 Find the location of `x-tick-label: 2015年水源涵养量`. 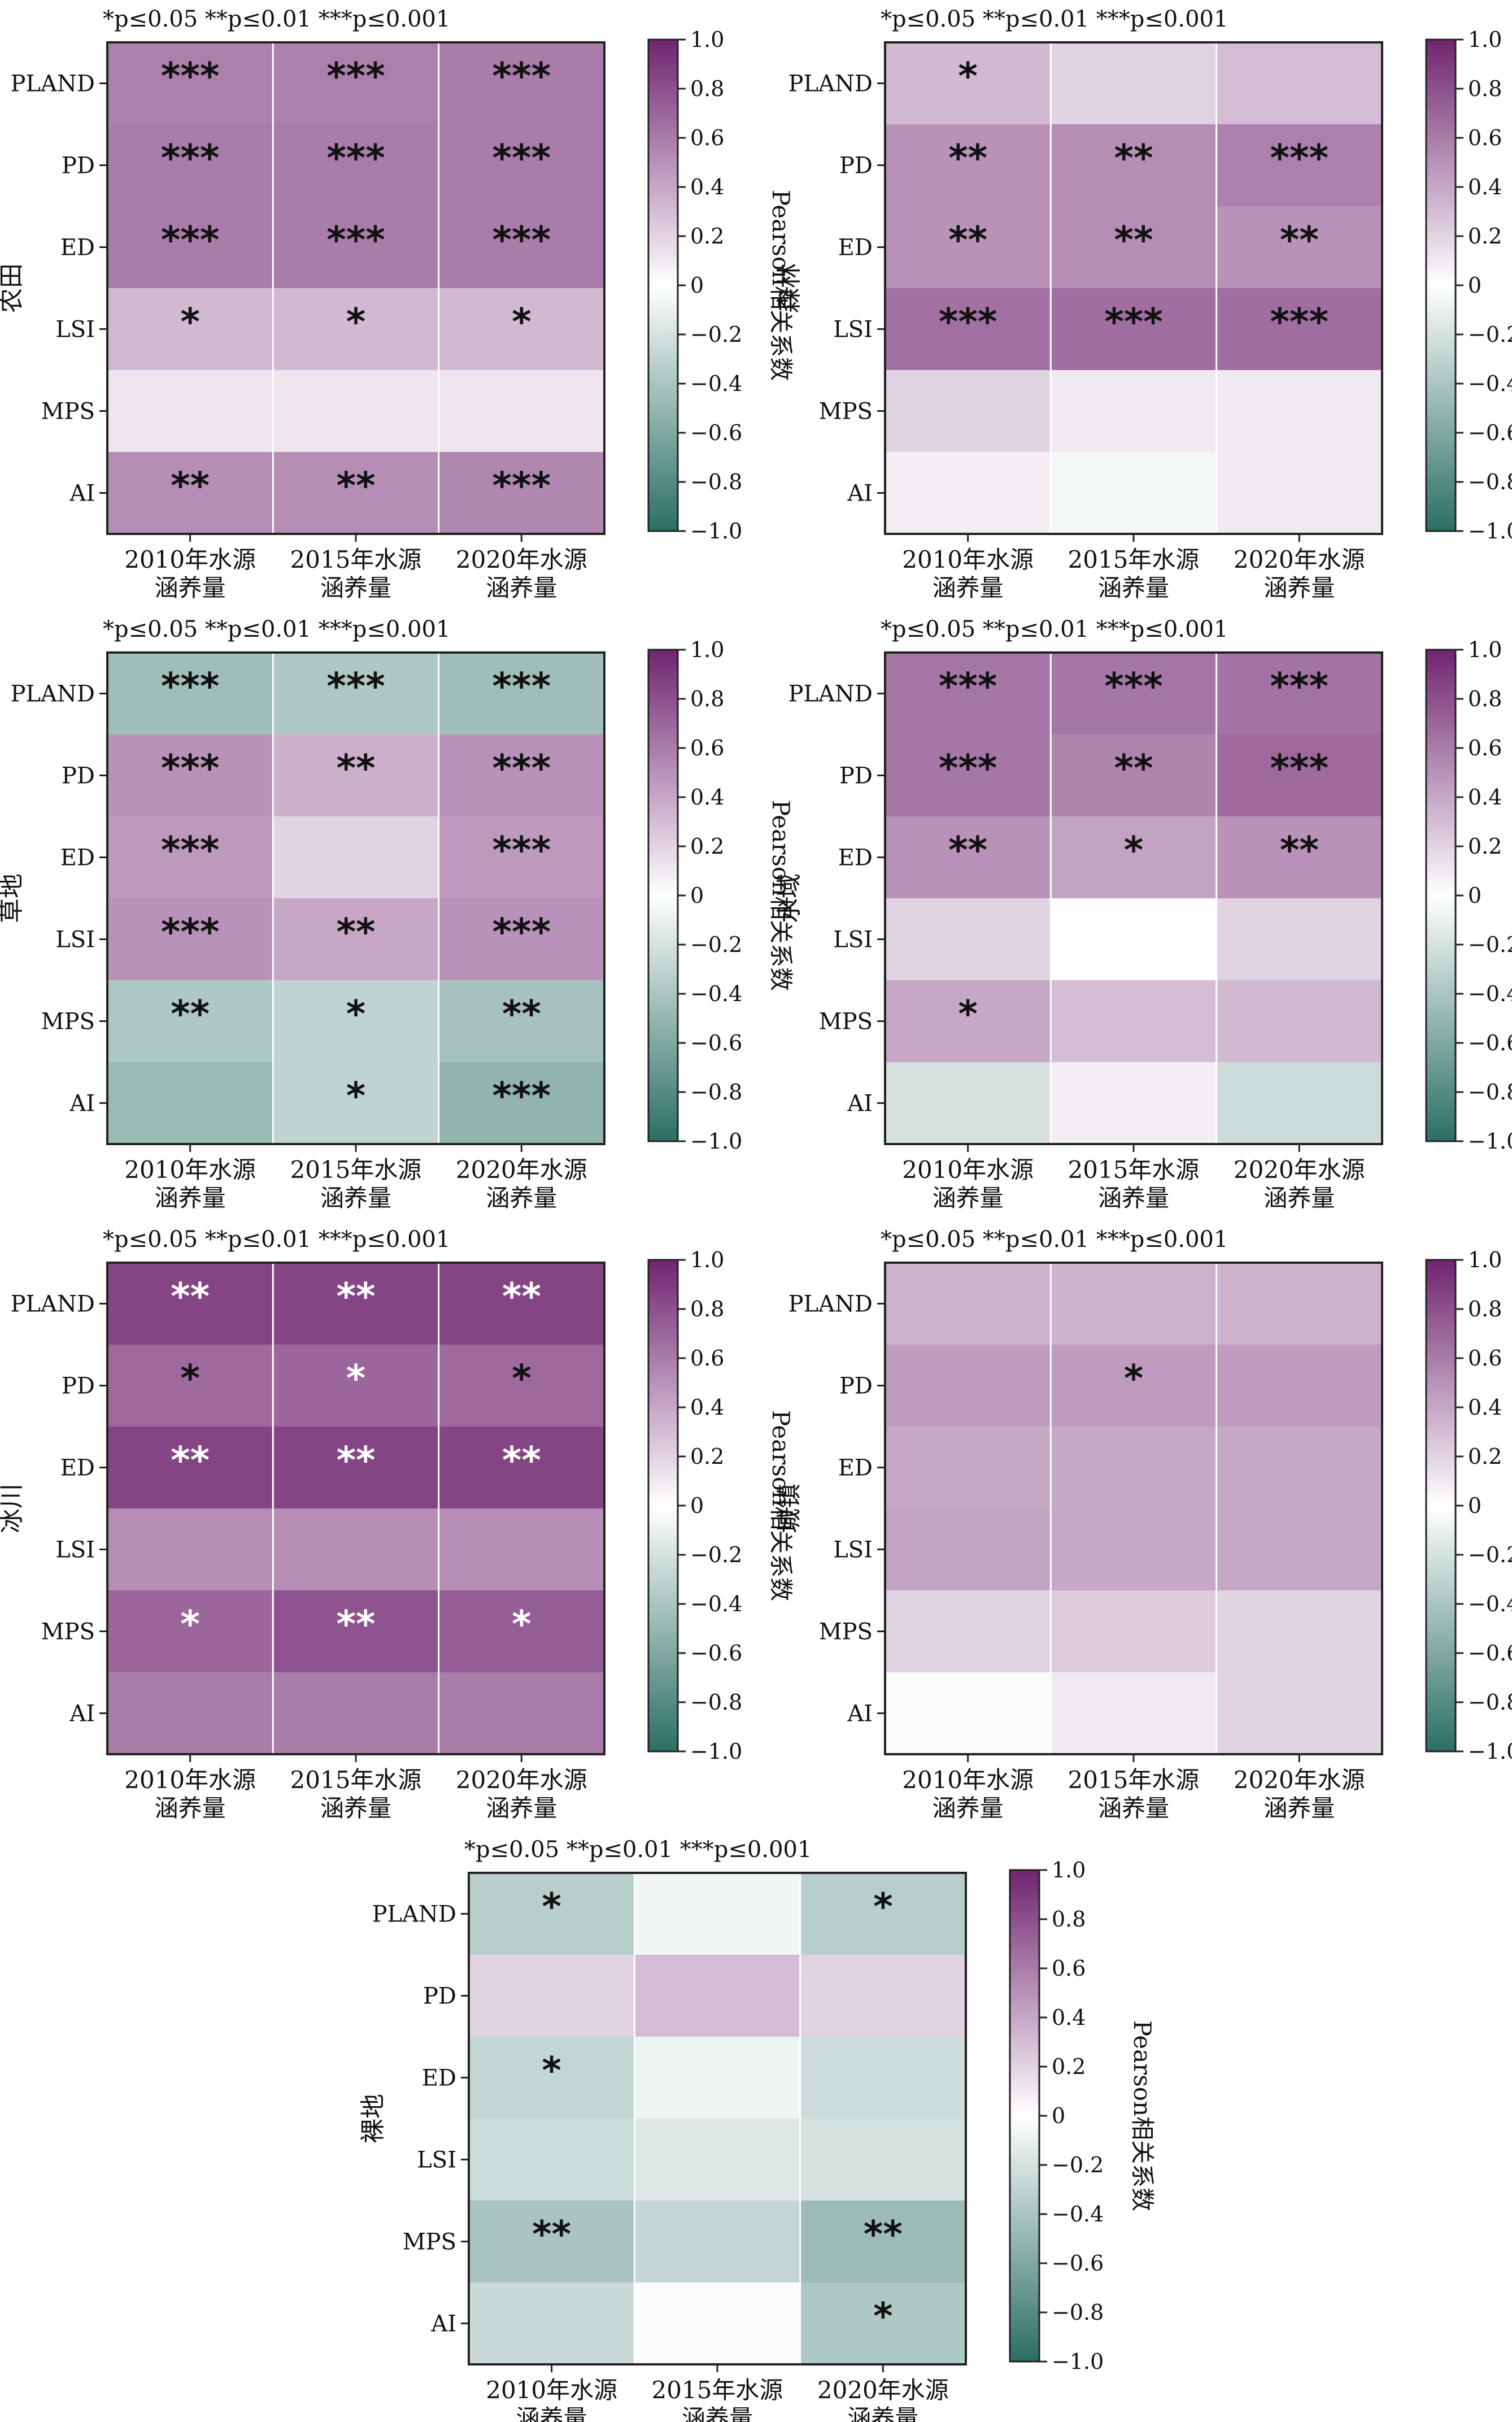

x-tick-label: 2015年水源涵养量 is located at coordinates (356, 574).